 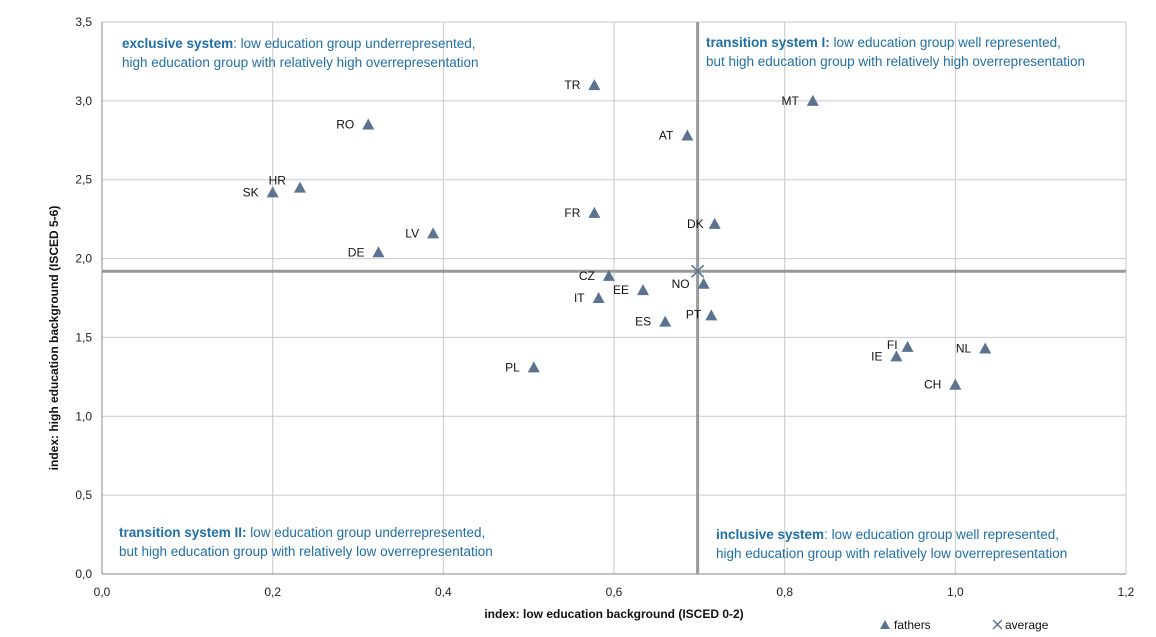 What do you see at coordinates (643, 290) in the screenshot?
I see `point-ee` at bounding box center [643, 290].